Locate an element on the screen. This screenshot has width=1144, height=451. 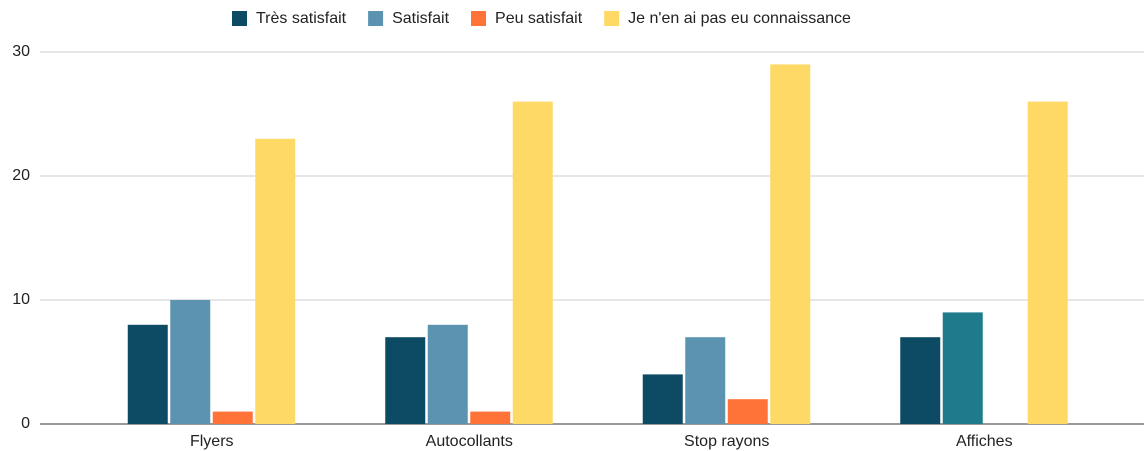
legend-label: Très satisfait is located at coordinates (301, 18).